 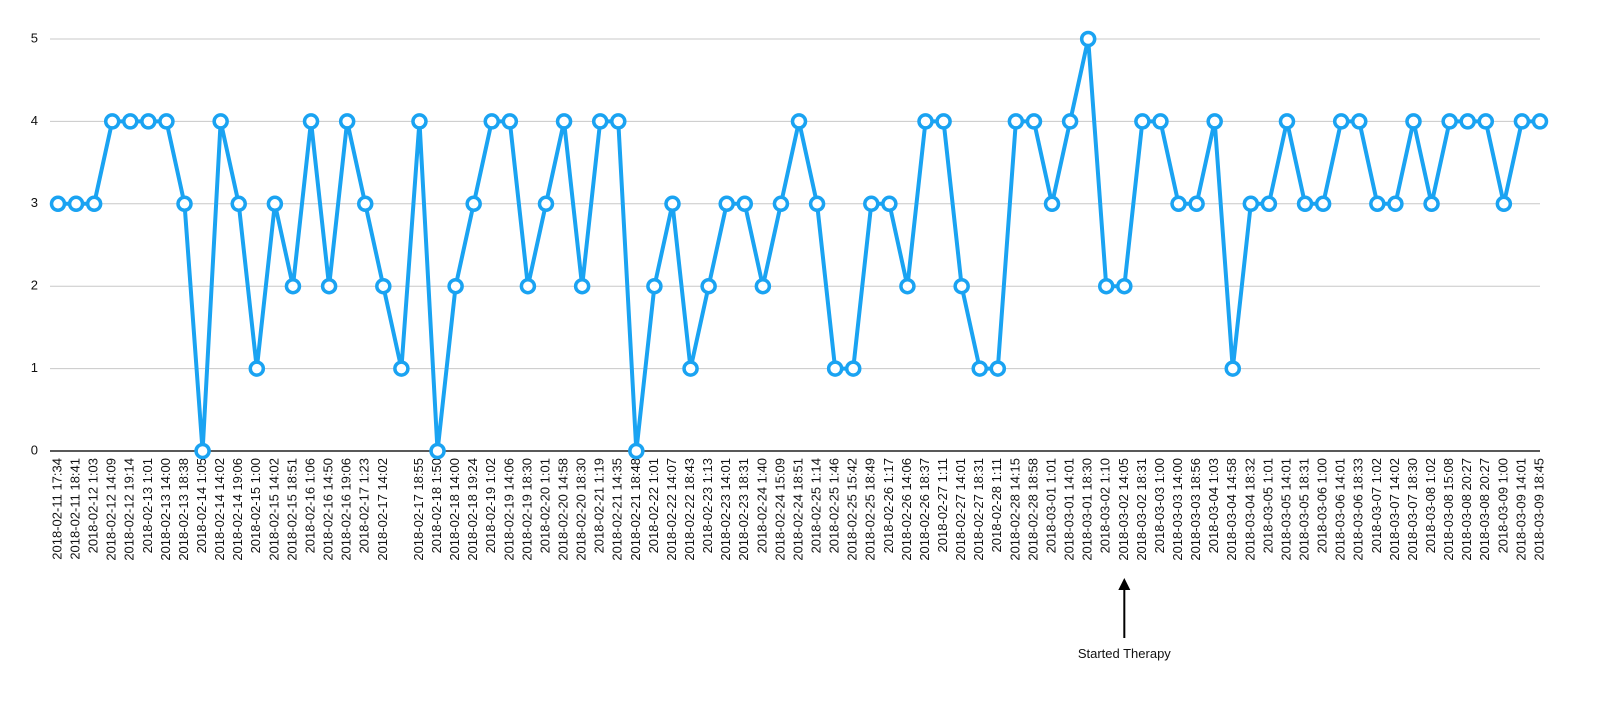 What do you see at coordinates (93, 505) in the screenshot?
I see `x-tick-label: 2018-02-12 1:03` at bounding box center [93, 505].